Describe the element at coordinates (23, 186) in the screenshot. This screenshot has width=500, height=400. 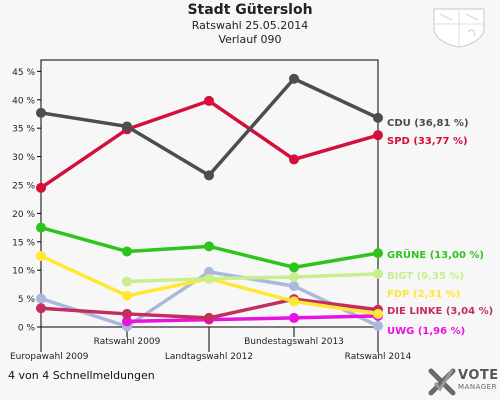
I see `y-tick-label: 25 %` at that location.